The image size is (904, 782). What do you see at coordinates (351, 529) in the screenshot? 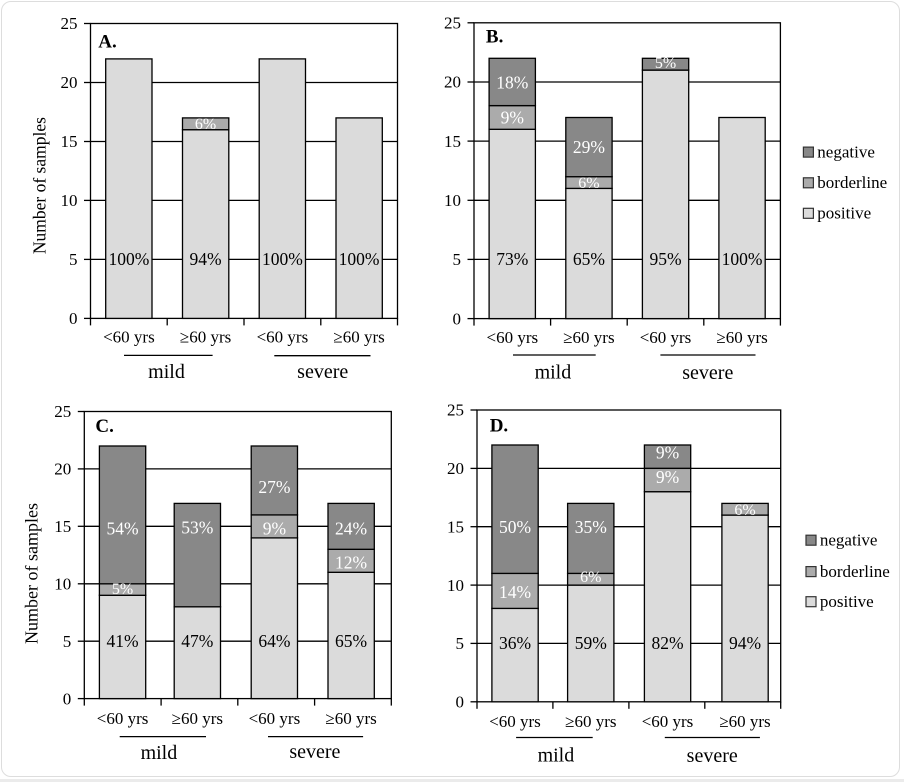
I see `svg-text: 24%` at bounding box center [351, 529].